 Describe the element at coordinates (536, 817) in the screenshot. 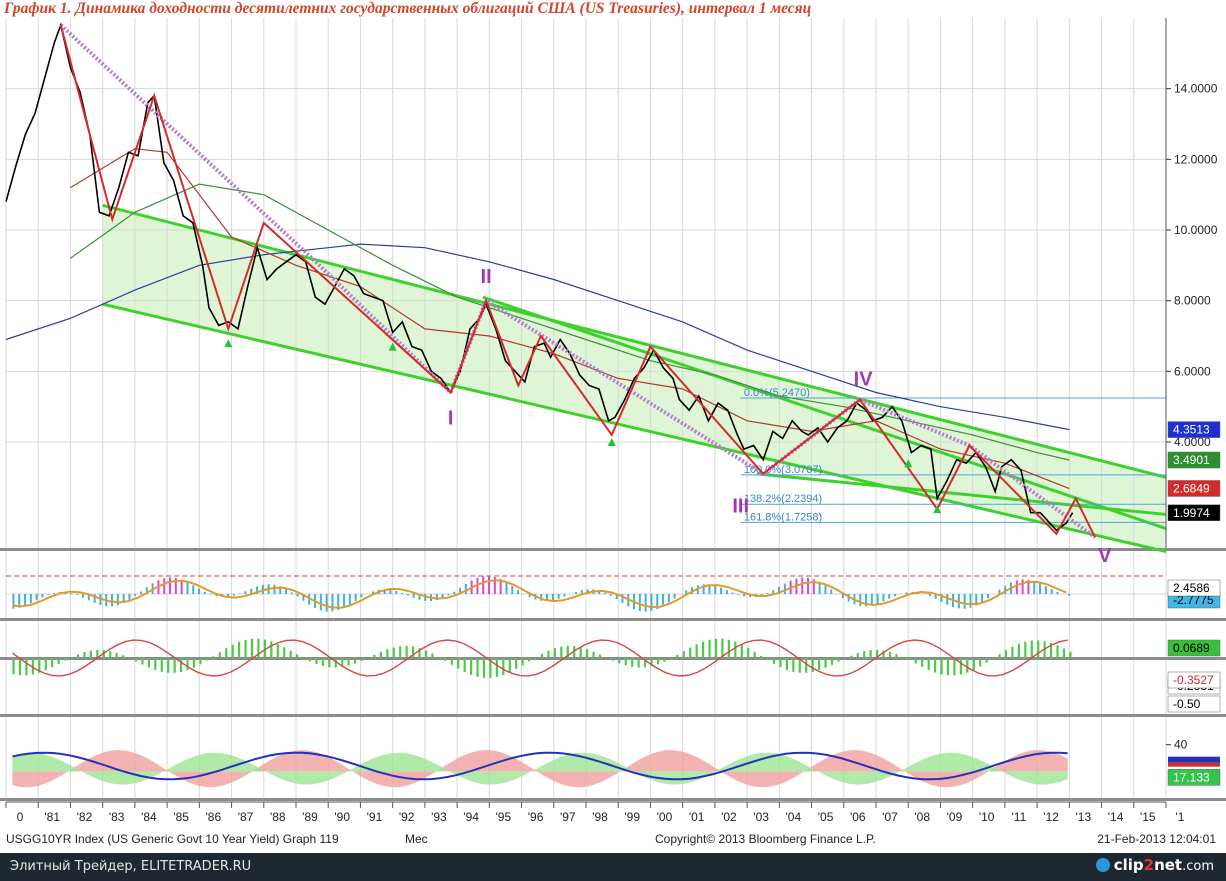

I see `x-tick-label: '96` at that location.